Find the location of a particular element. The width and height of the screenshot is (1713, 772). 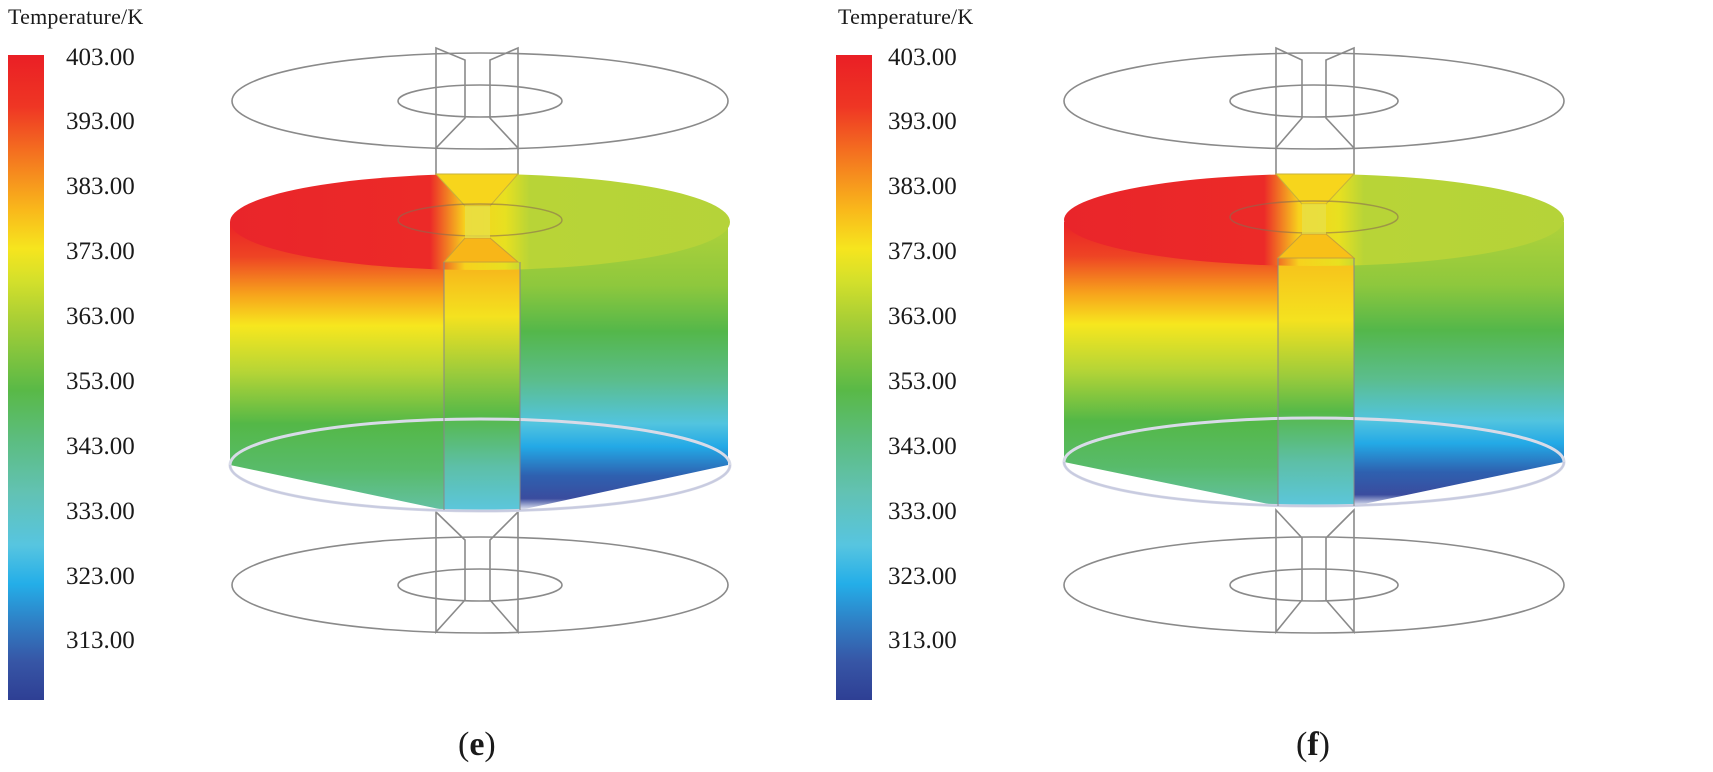

panel-label-e: (e) is located at coordinates (477, 744).